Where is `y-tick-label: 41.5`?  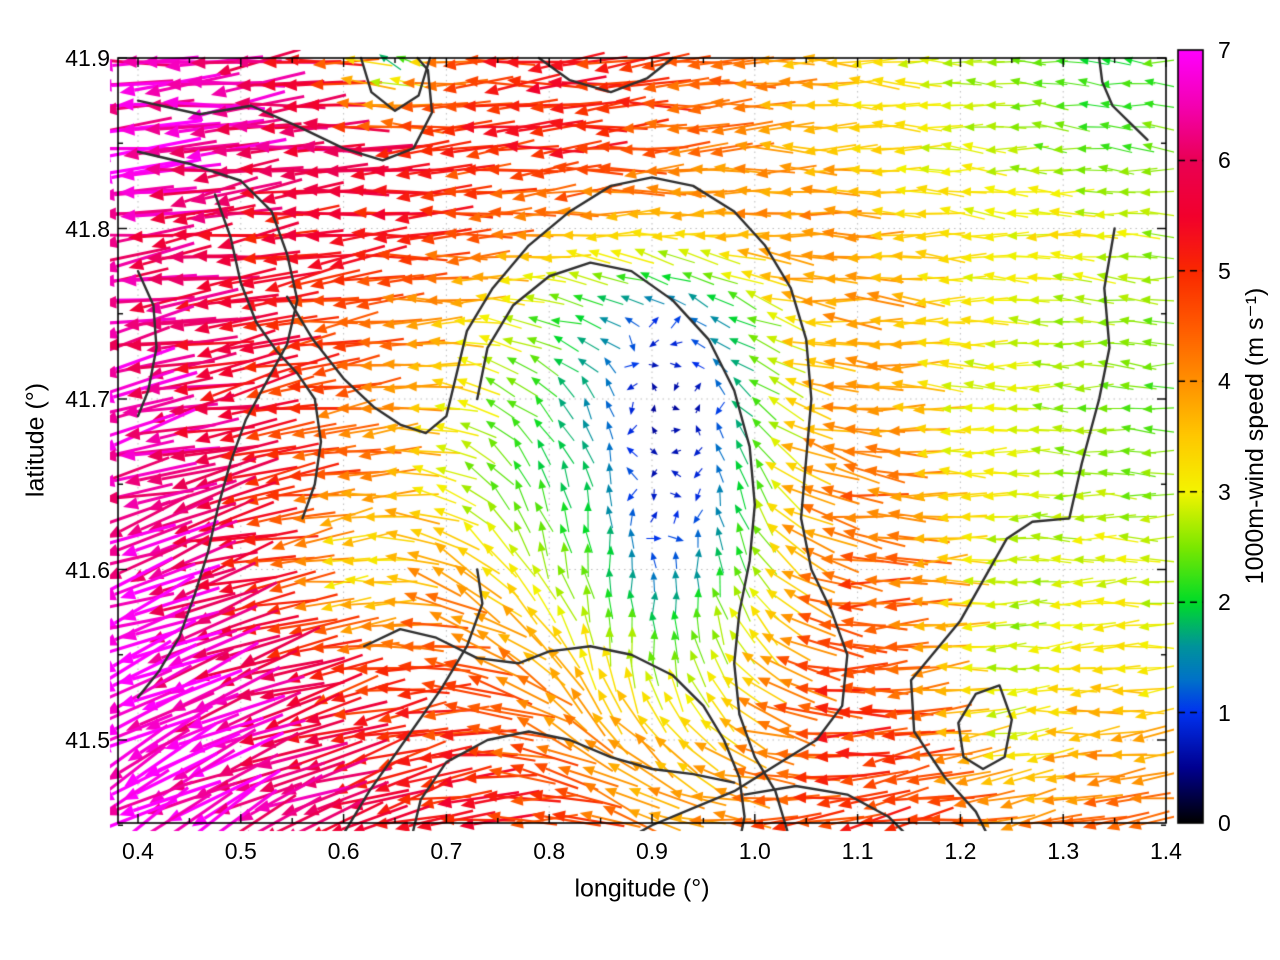
y-tick-label: 41.5 is located at coordinates (87, 740).